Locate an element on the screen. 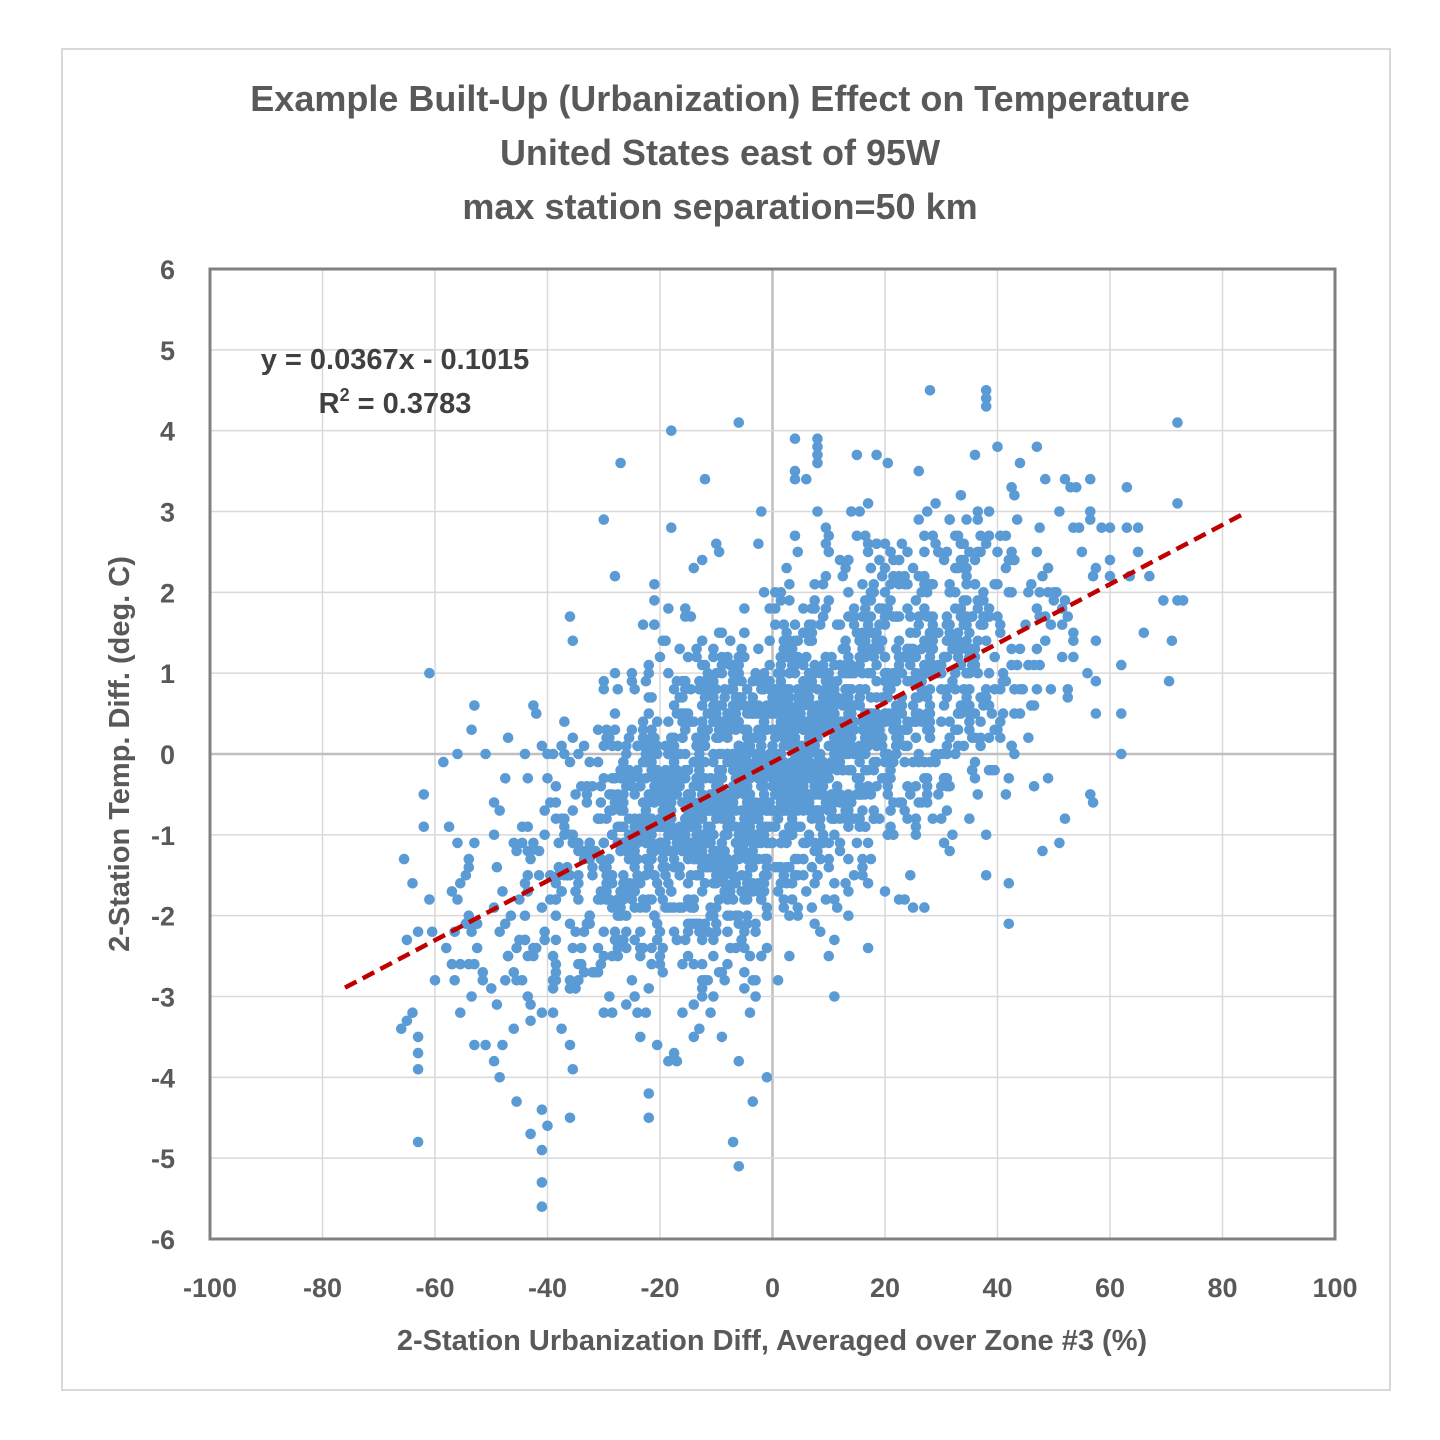  y-tick-label: -6 is located at coordinates (163, 1240).